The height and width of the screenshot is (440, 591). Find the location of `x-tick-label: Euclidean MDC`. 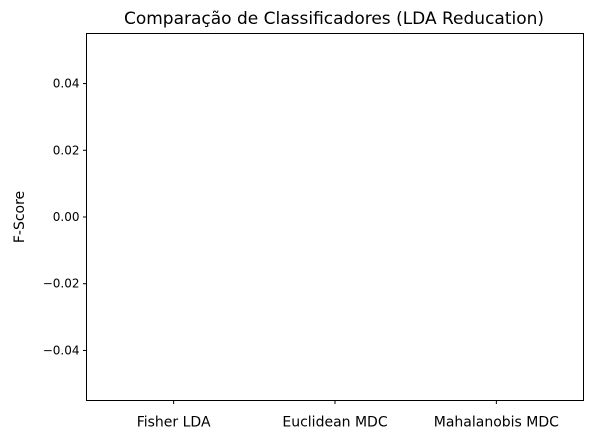

x-tick-label: Euclidean MDC is located at coordinates (334, 423).